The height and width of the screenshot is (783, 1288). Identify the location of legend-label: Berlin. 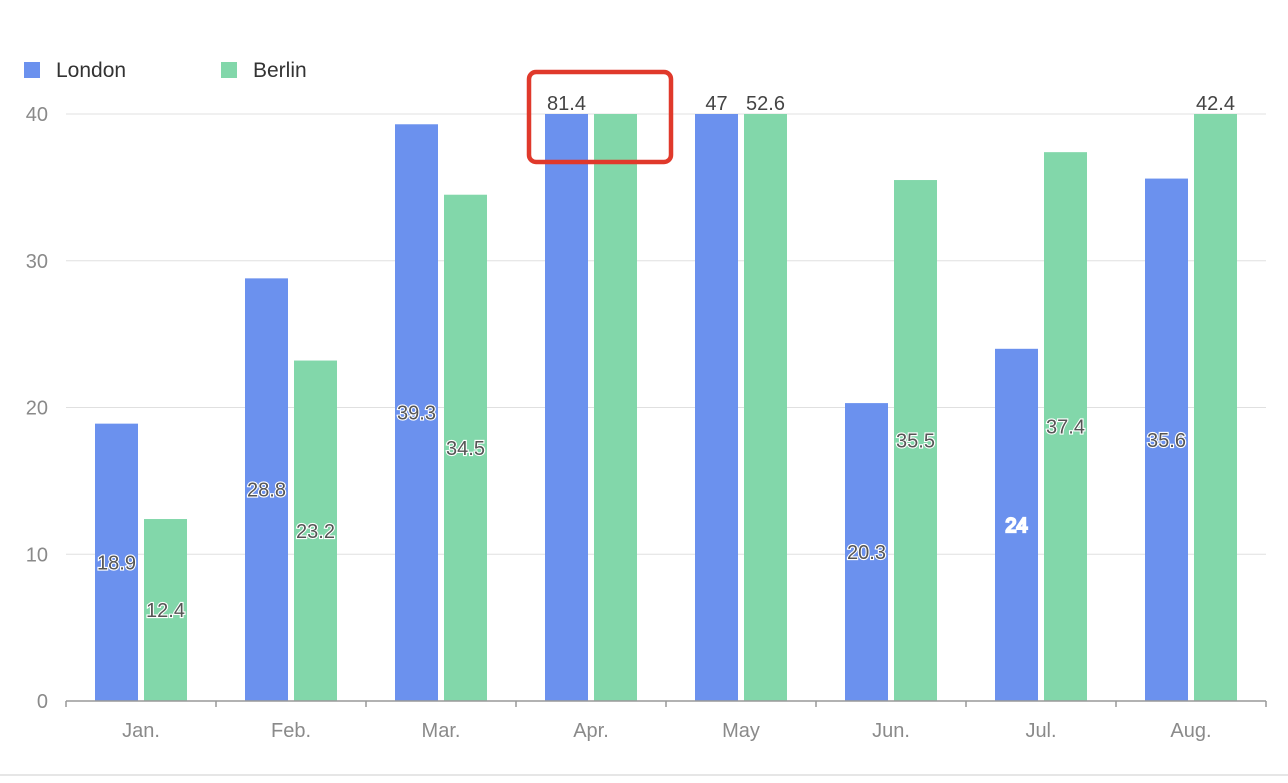
(280, 70).